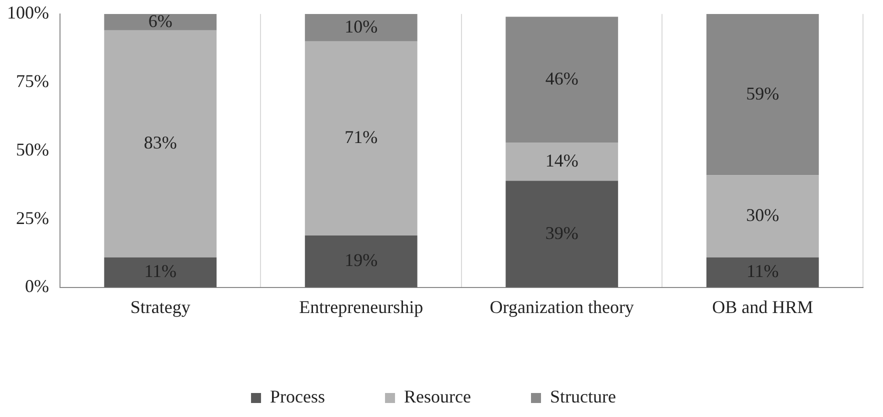  What do you see at coordinates (160, 306) in the screenshot?
I see `x-tick-label: Strategy` at bounding box center [160, 306].